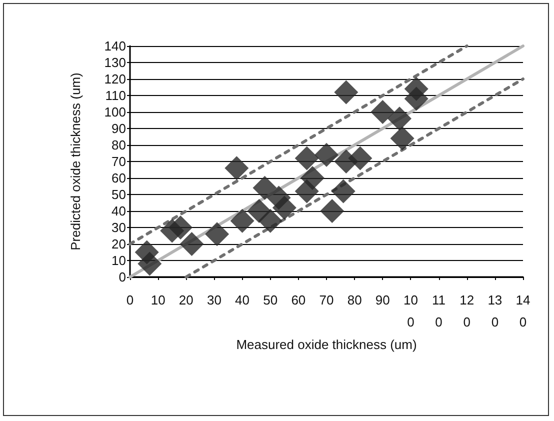 Image resolution: width=554 pixels, height=421 pixels. Describe the element at coordinates (119, 244) in the screenshot. I see `y-tick-label: 20` at that location.